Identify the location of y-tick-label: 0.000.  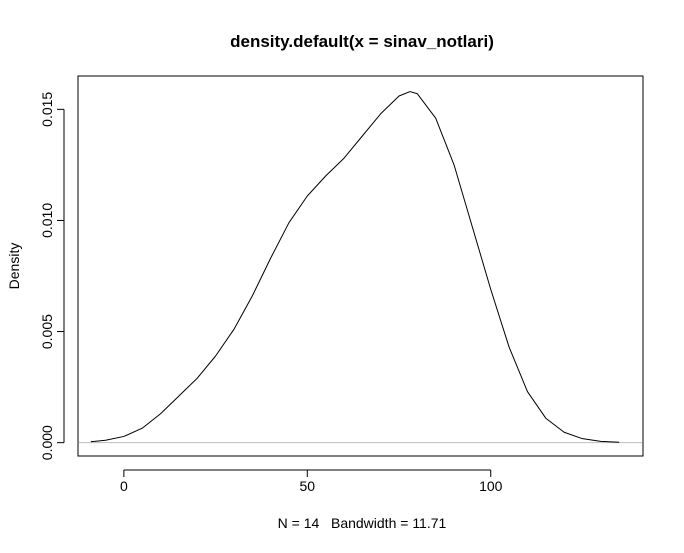
(47, 442).